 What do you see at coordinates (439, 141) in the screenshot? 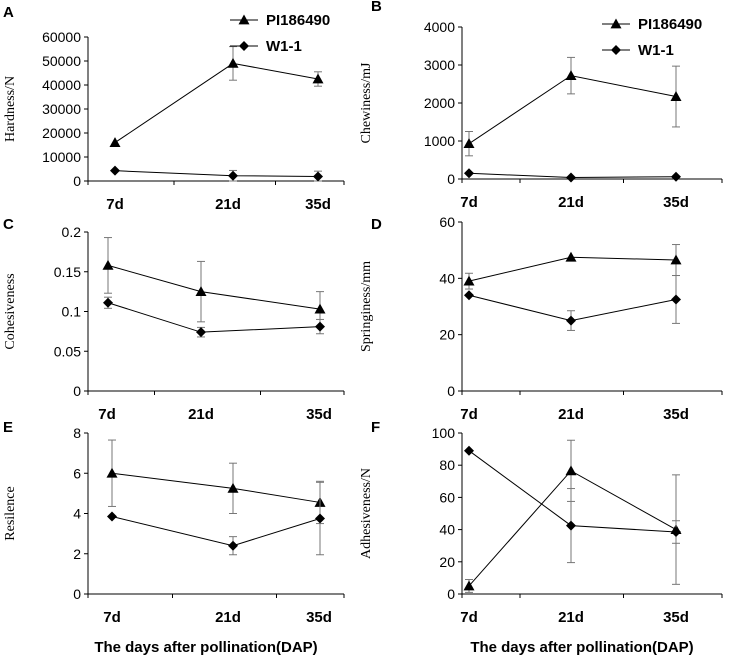
I see `y-tick-label: 1000` at bounding box center [439, 141].